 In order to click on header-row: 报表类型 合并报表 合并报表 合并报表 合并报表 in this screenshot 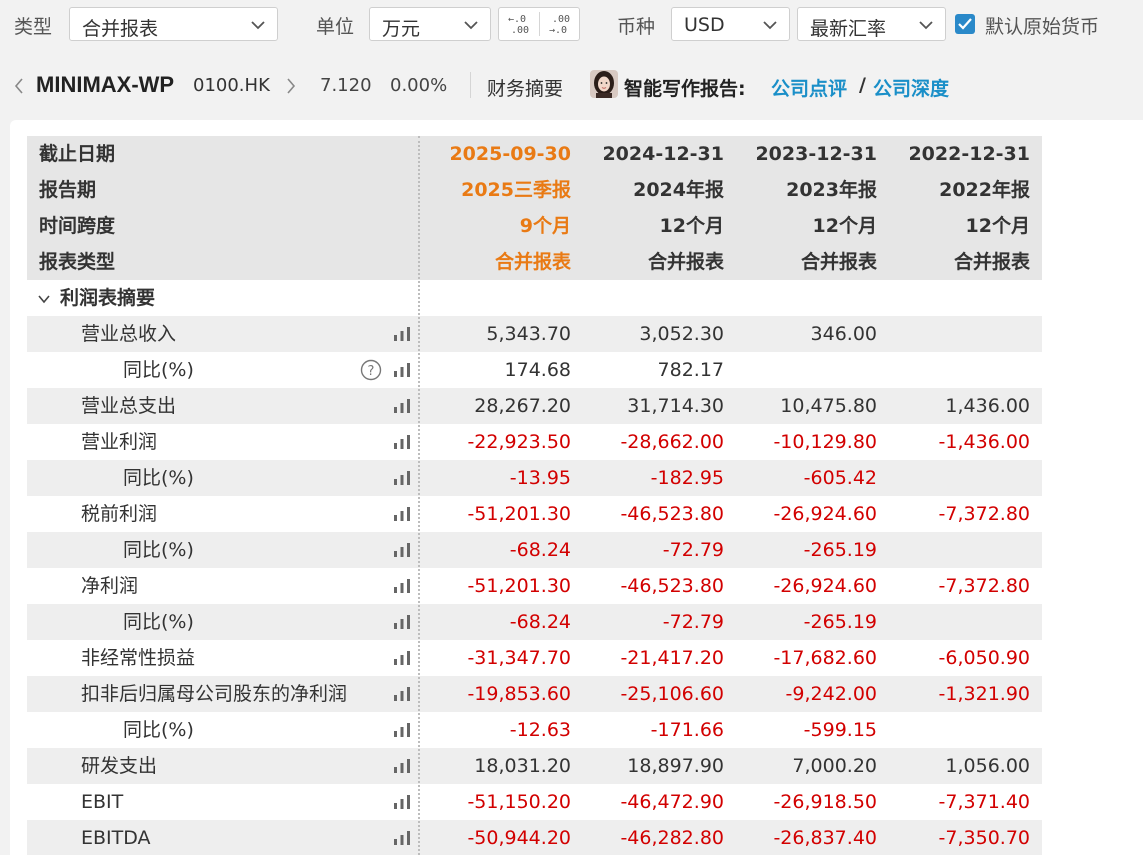, I will do `click(535, 262)`.